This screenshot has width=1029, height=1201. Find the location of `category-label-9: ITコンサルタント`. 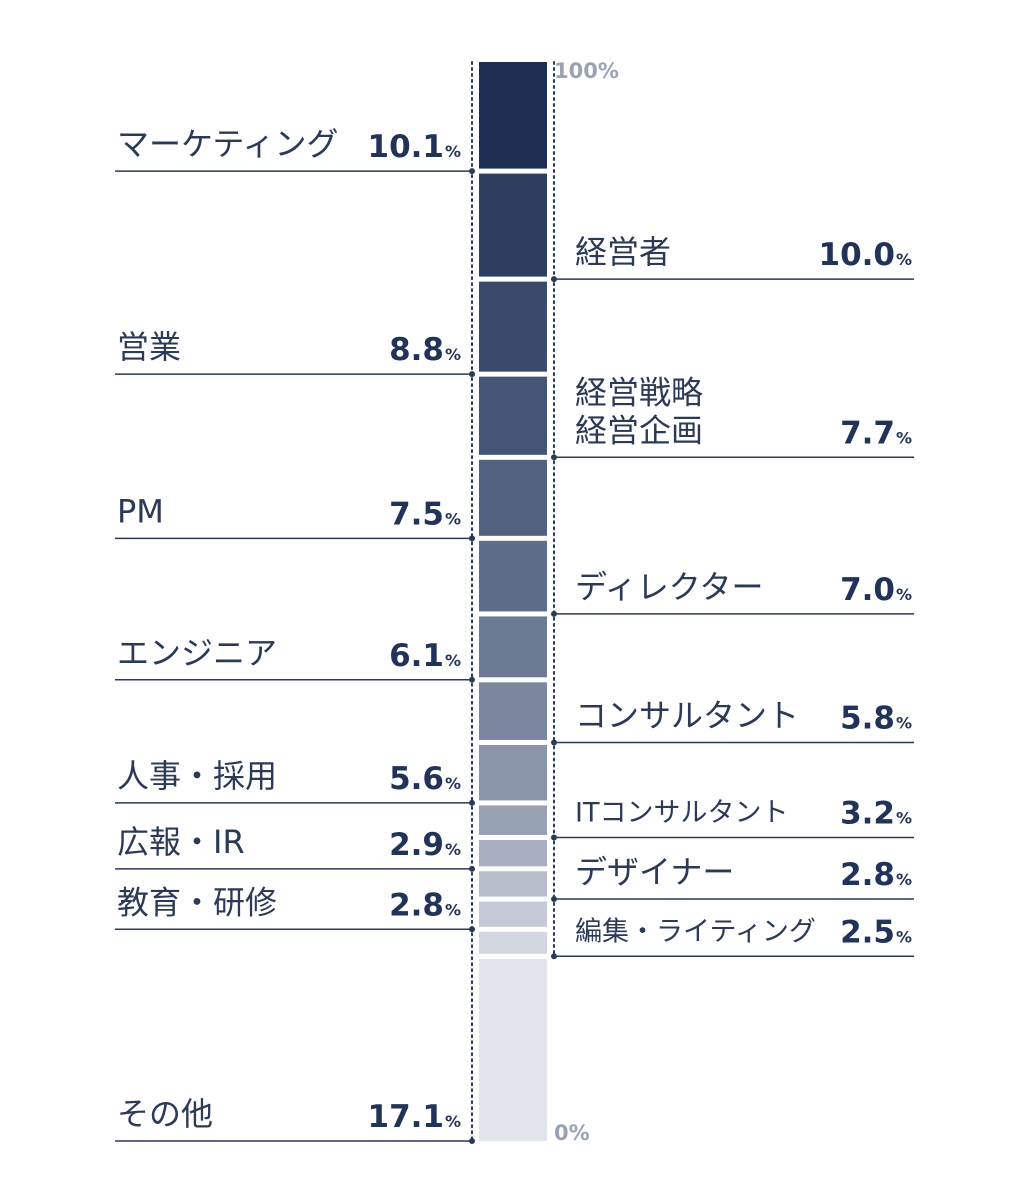

category-label-9: ITコンサルタント is located at coordinates (681, 813).